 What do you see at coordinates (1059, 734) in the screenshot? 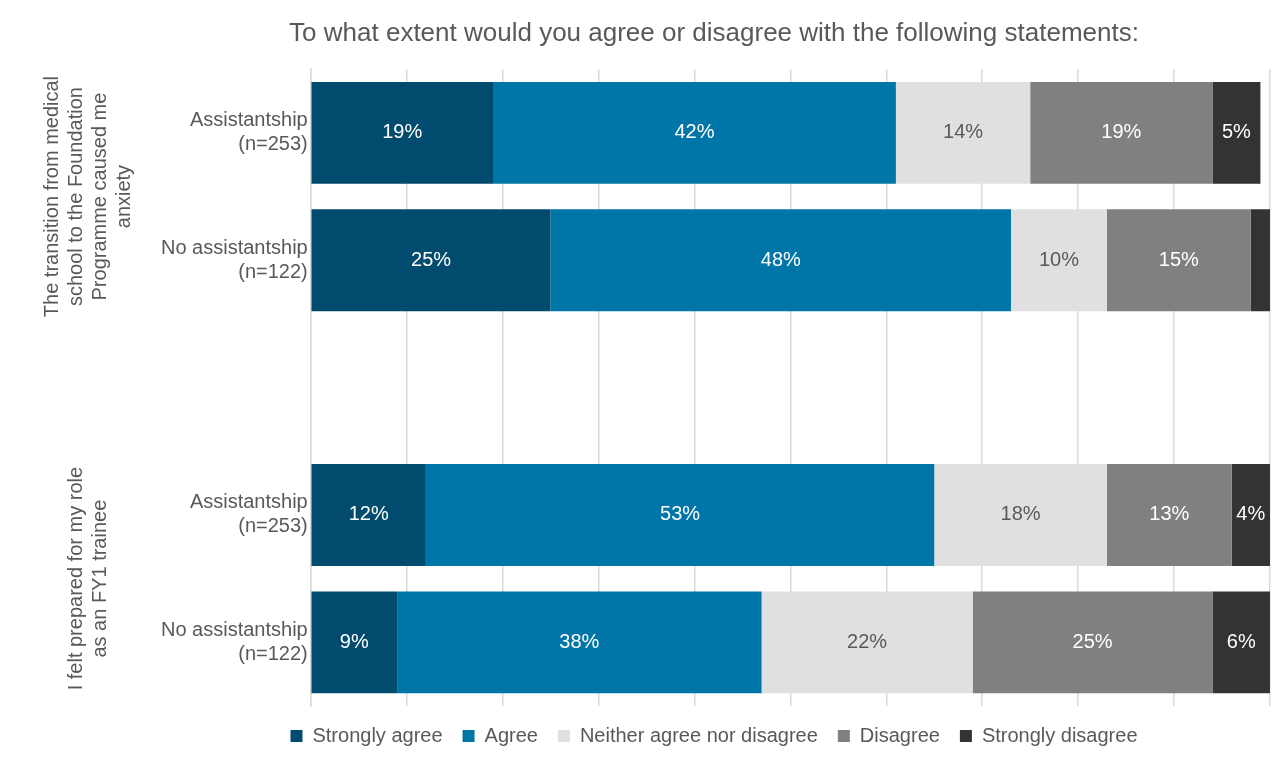
I see `legend-label: Strongly disagree` at bounding box center [1059, 734].